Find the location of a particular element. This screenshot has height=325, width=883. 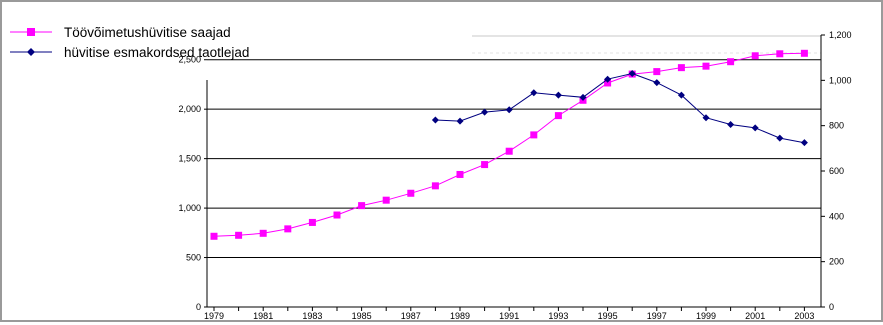

x-tick-label: 1991 is located at coordinates (509, 315).